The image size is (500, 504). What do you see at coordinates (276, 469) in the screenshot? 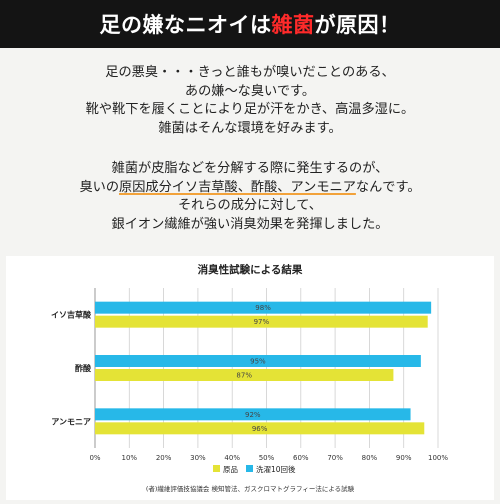
I see `legend-label: 洗濯10回後` at bounding box center [276, 469].